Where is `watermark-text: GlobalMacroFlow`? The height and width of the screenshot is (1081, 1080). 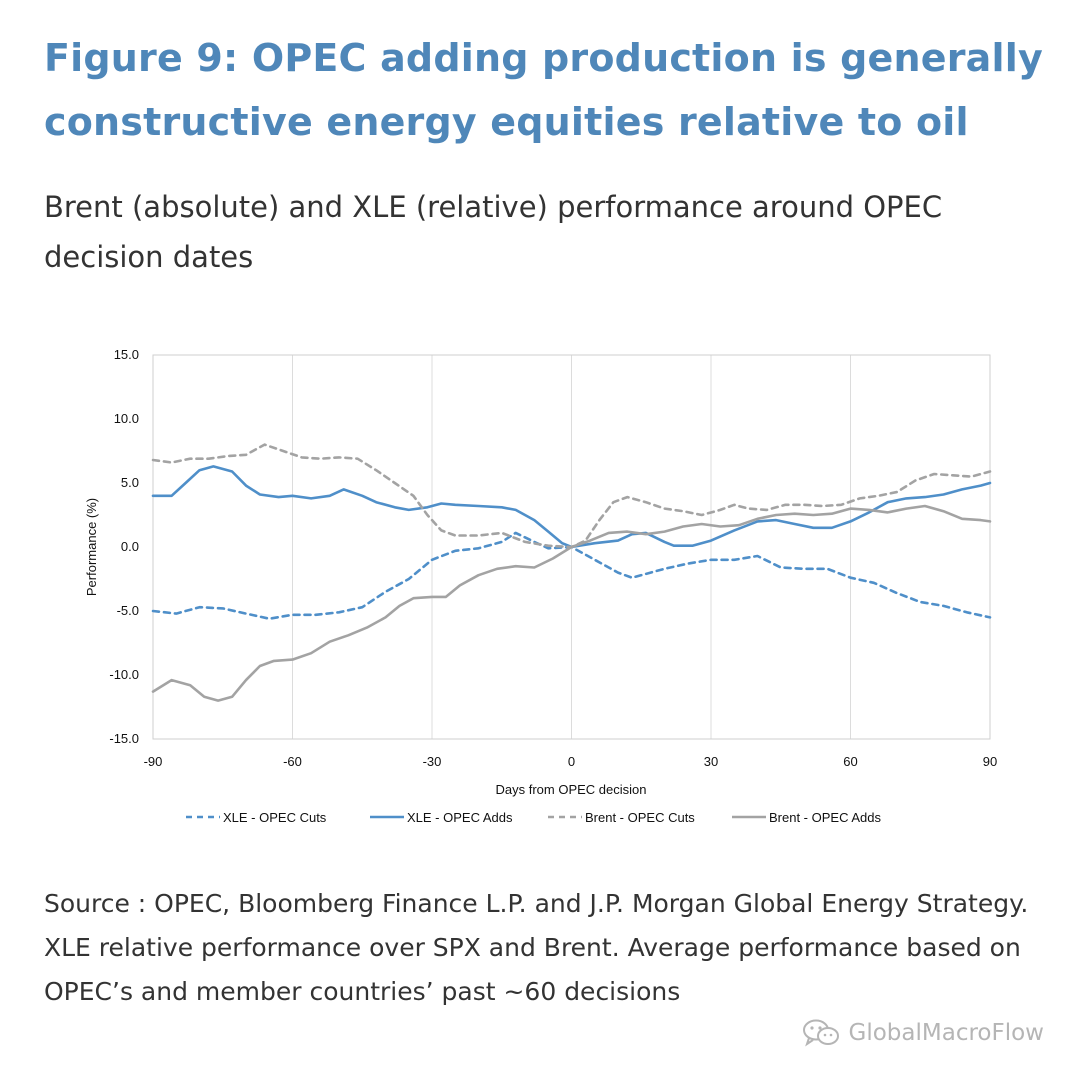
watermark-text: GlobalMacroFlow is located at coordinates (946, 1033).